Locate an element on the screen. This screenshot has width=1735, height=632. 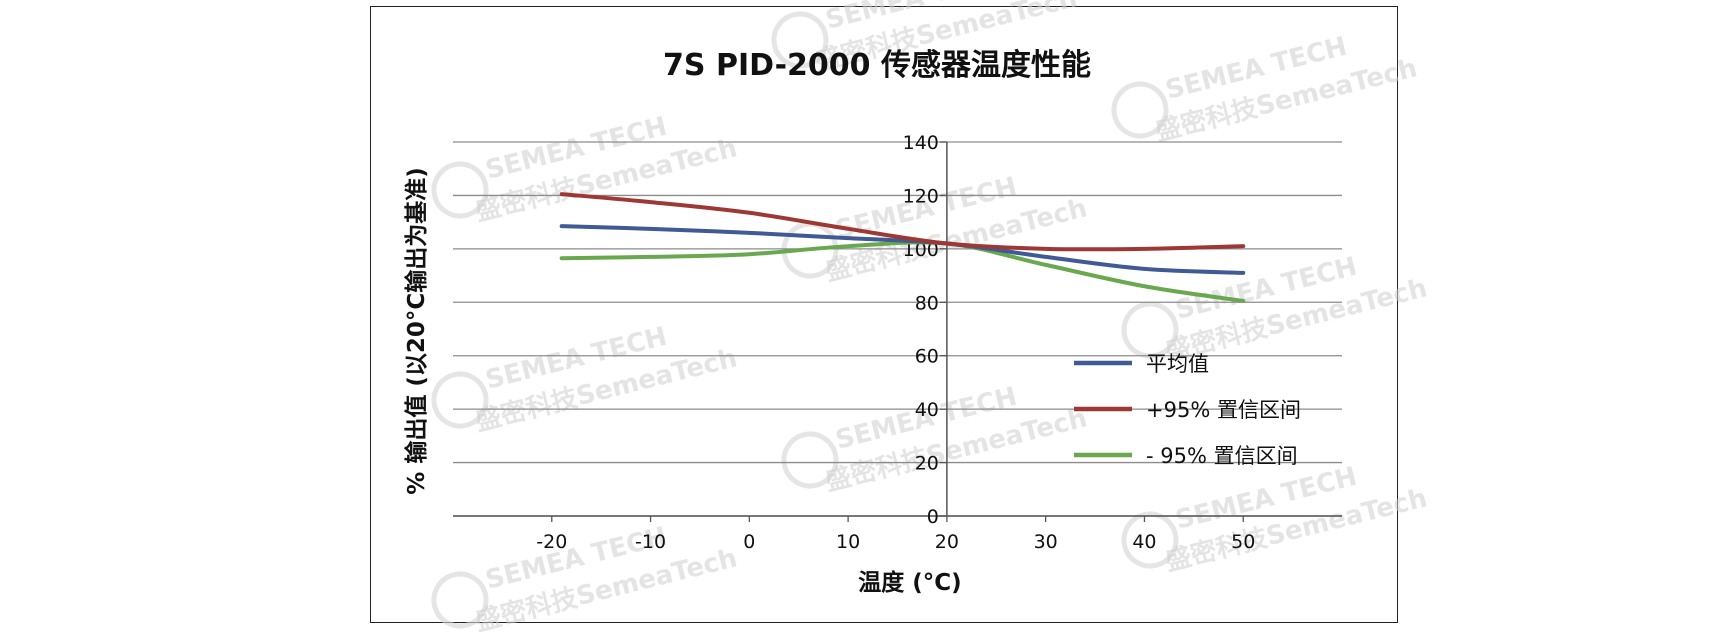
x-axis-label: 温度 (°C) is located at coordinates (909, 582).